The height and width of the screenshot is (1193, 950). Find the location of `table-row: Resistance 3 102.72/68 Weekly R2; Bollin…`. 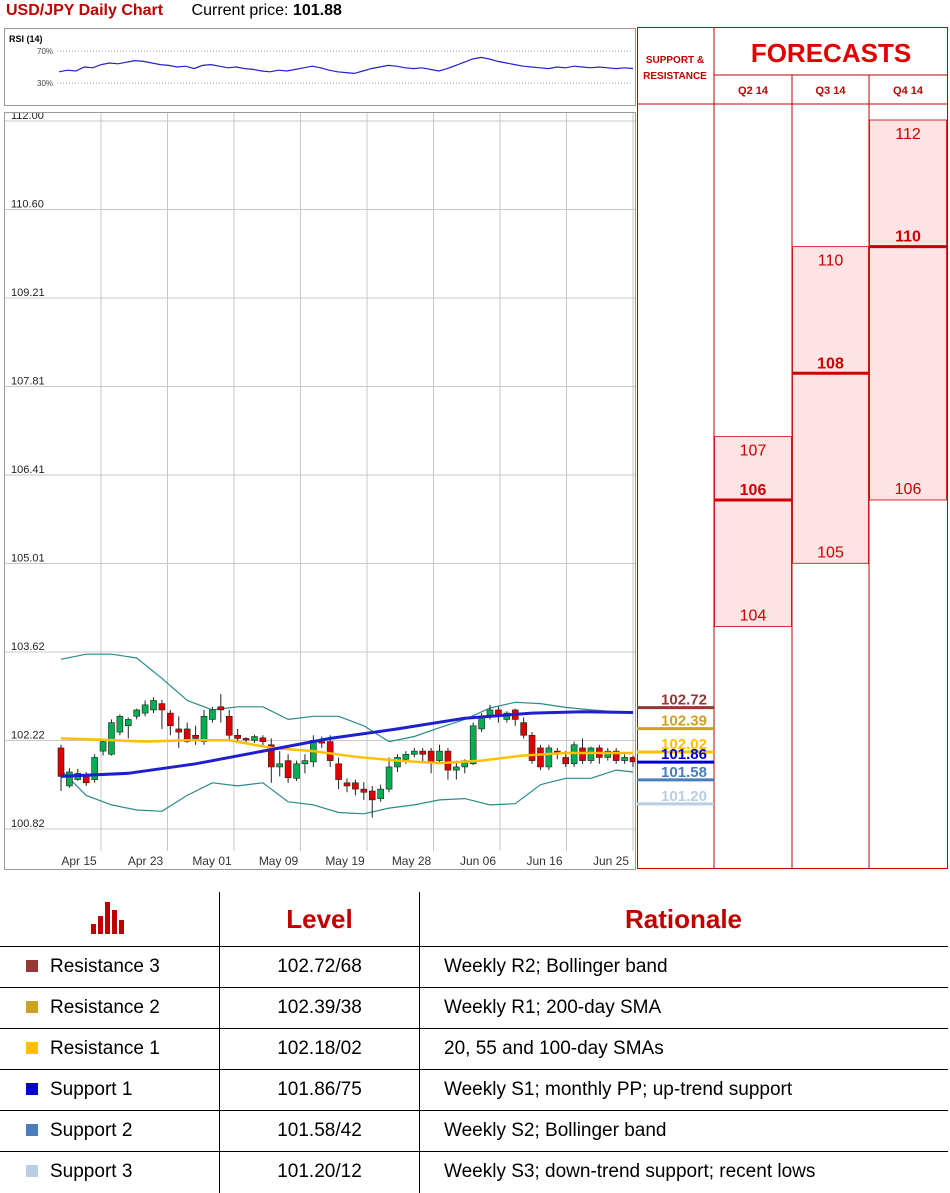

table-row: Resistance 3 102.72/68 Weekly R2; Bollin… is located at coordinates (474, 967).